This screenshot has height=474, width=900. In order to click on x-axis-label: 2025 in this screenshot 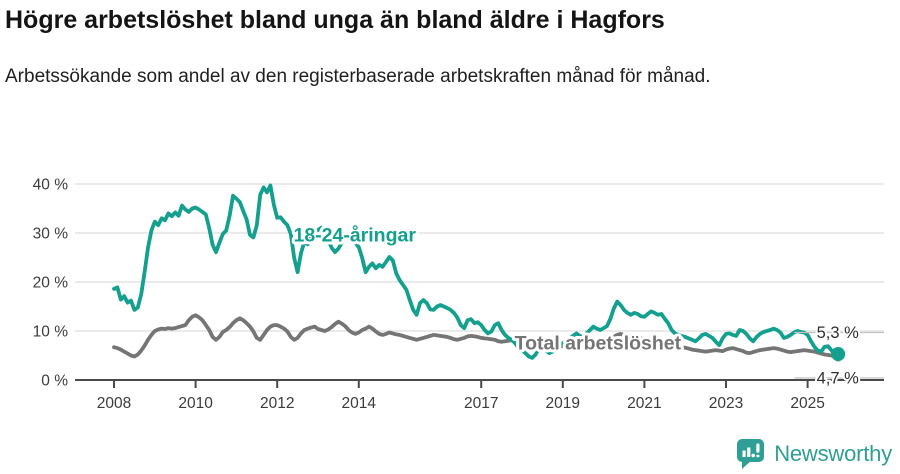, I will do `click(807, 403)`.